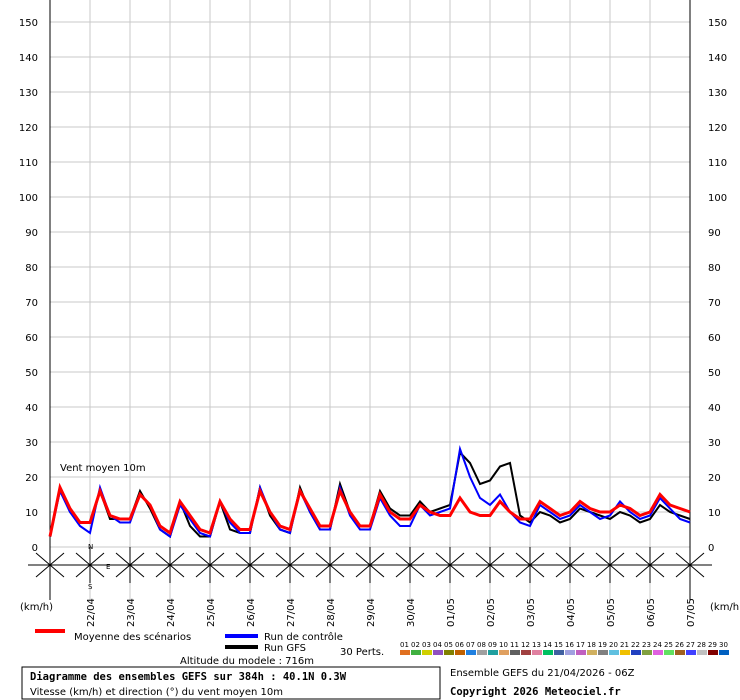 This screenshot has width=740, height=700. I want to click on perturbation-name: 13, so click(536, 645).